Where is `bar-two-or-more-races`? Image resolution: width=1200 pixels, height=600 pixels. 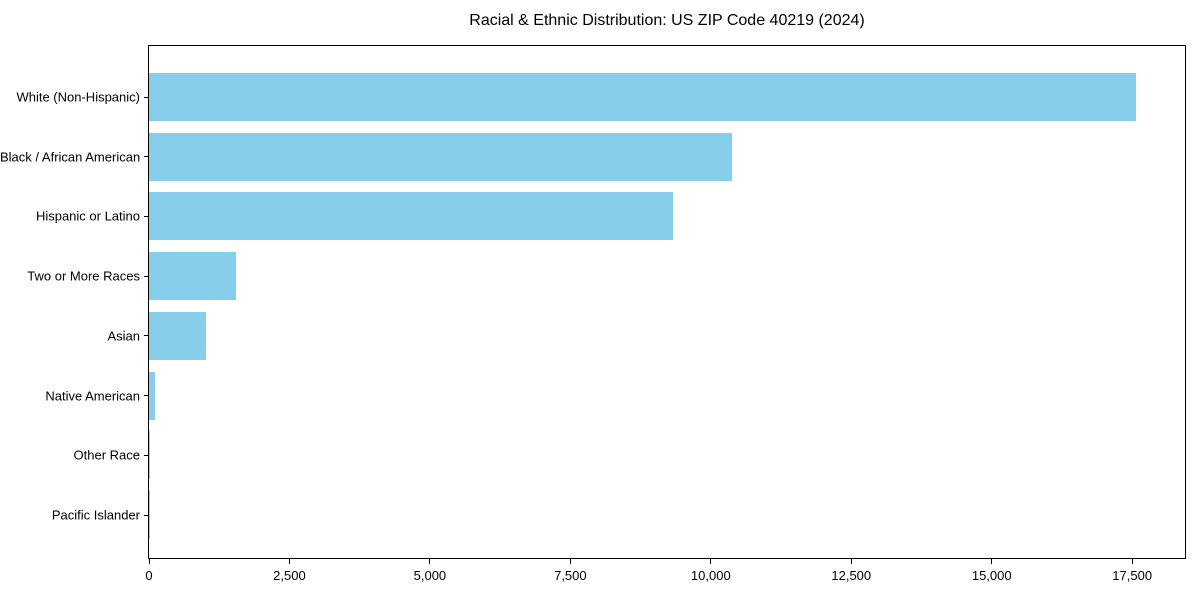
bar-two-or-more-races is located at coordinates (192, 276).